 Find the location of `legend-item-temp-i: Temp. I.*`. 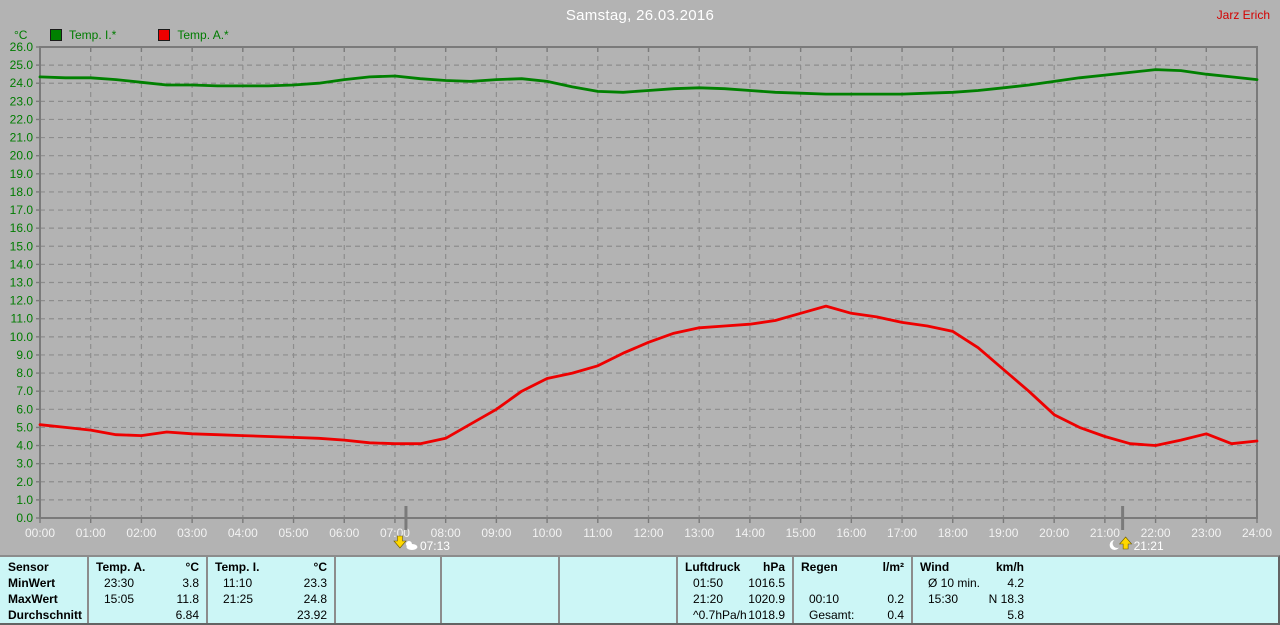

legend-item-temp-i: Temp. I.* is located at coordinates (83, 35).